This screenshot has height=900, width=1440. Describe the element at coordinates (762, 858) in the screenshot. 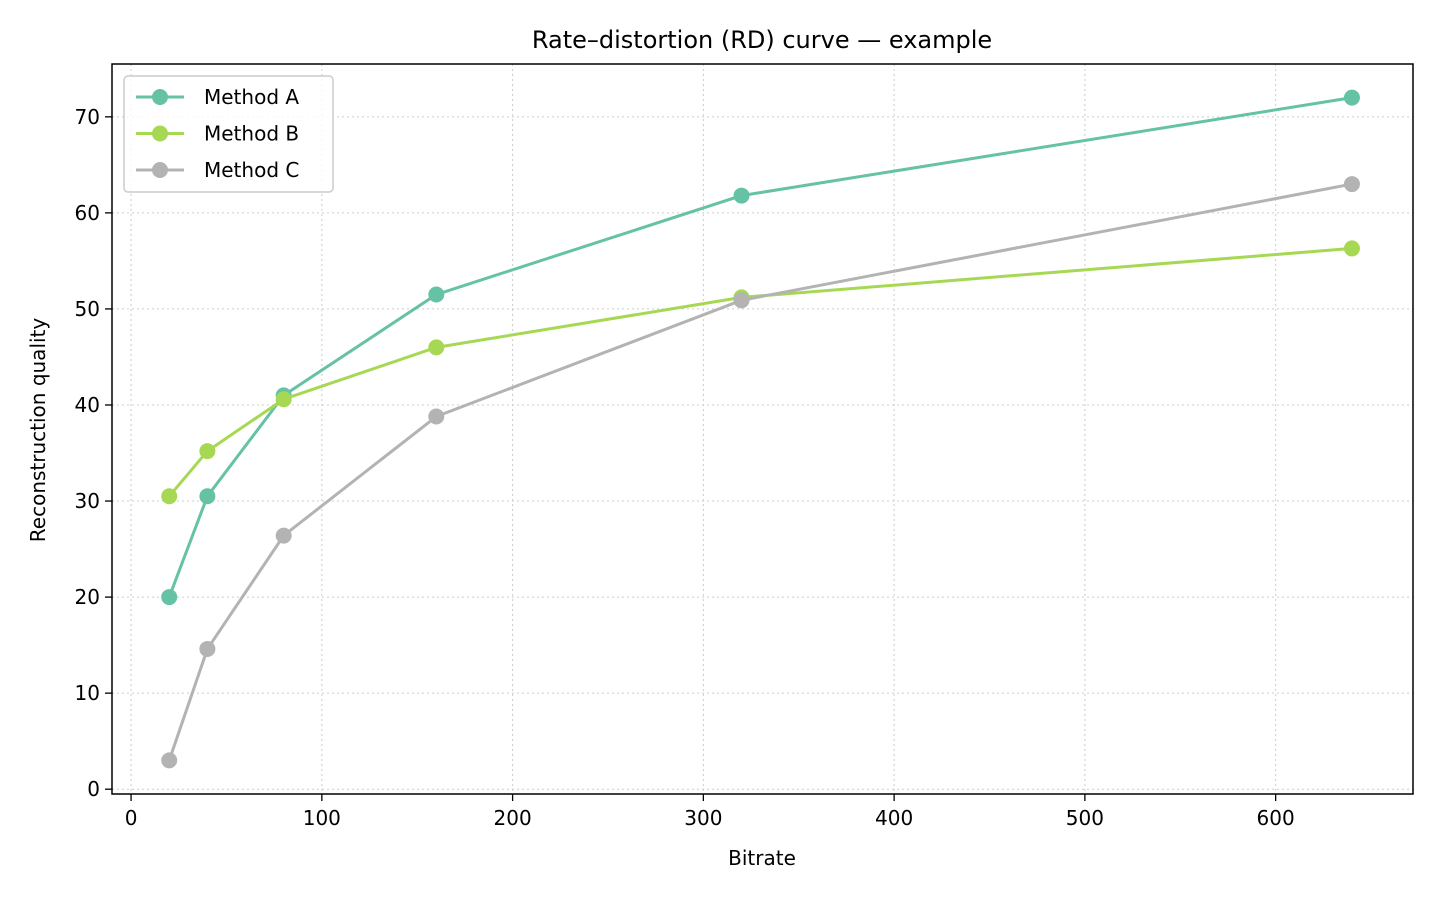

I see `x-axis-label: Bitrate` at that location.